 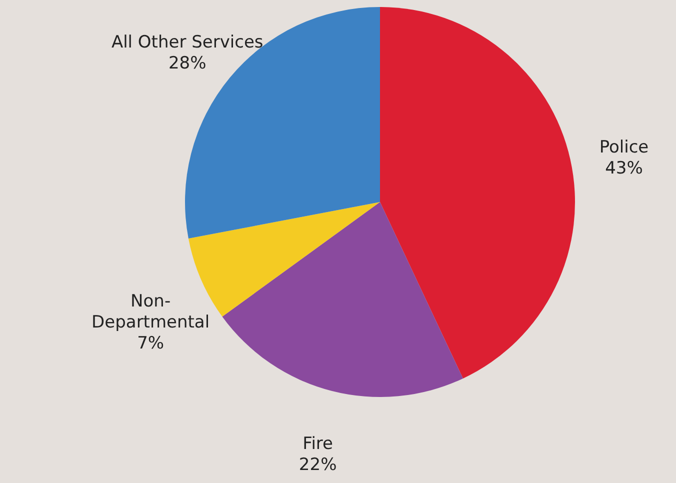 What do you see at coordinates (150, 343) in the screenshot?
I see `data-label: 7%` at bounding box center [150, 343].